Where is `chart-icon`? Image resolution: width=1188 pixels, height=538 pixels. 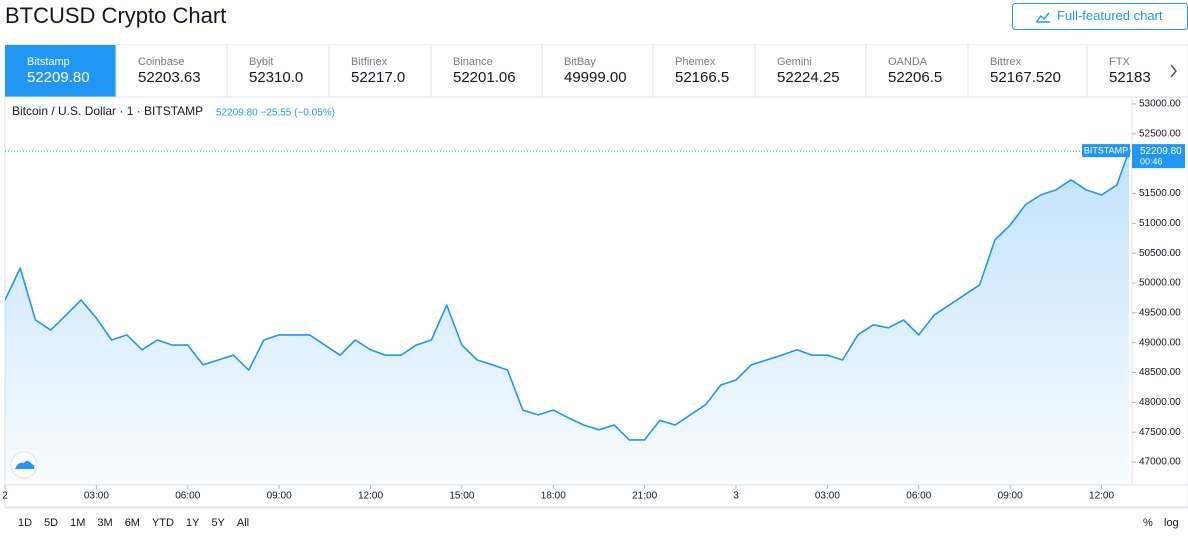 chart-icon is located at coordinates (1043, 17).